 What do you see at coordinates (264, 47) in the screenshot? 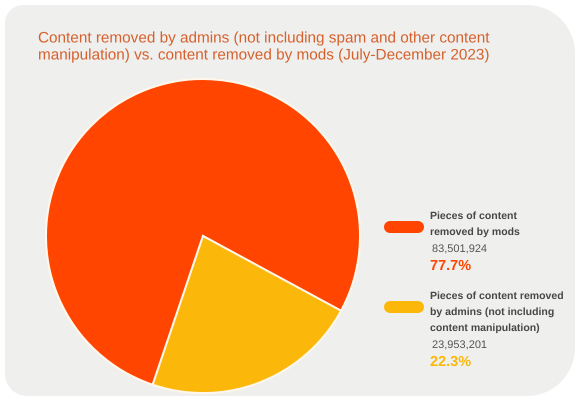
I see `chart-title: Content removed by admins (not including spam and other content manipulation) vs. content removed by mods (July-December 2023)` at bounding box center [264, 47].